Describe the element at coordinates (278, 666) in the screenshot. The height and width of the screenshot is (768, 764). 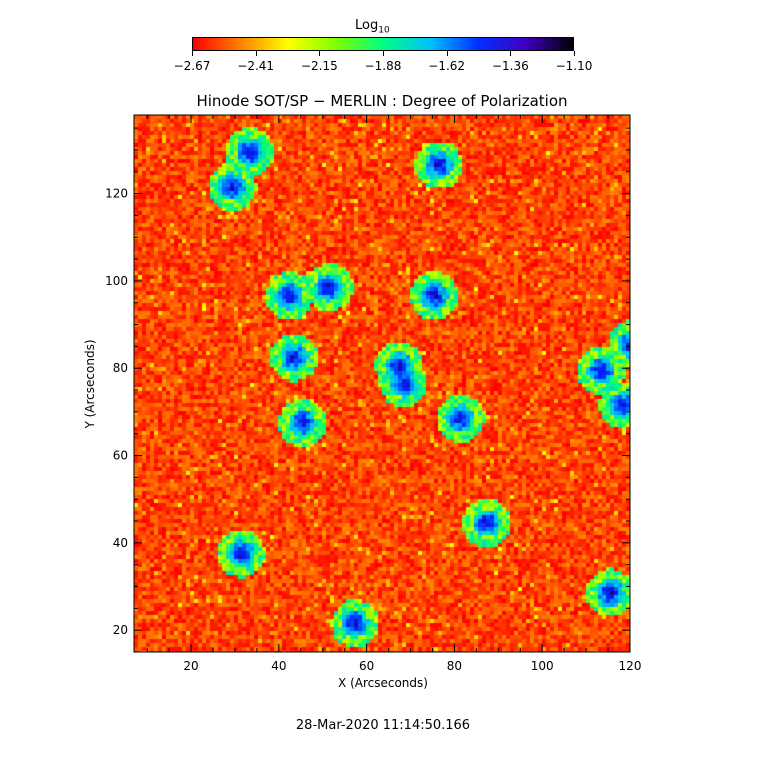
I see `x-tick-label: 40` at that location.